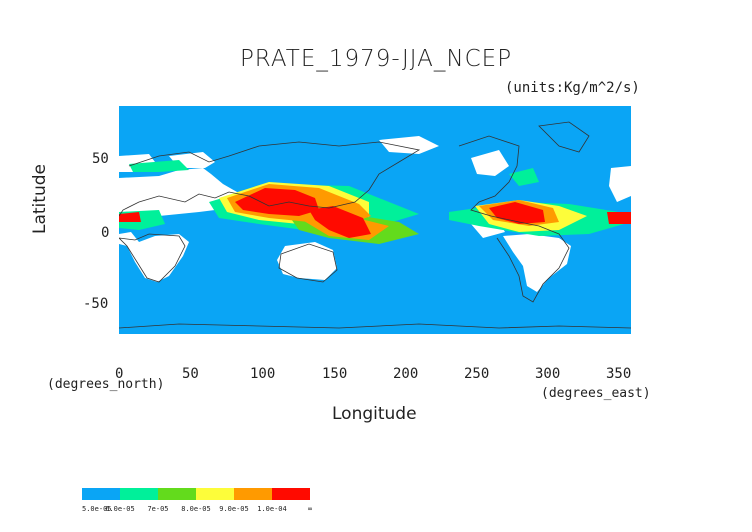 Image resolution: width=752 pixels, height=532 pixels. What do you see at coordinates (406, 374) in the screenshot?
I see `x-tick-label: 200` at bounding box center [406, 374].